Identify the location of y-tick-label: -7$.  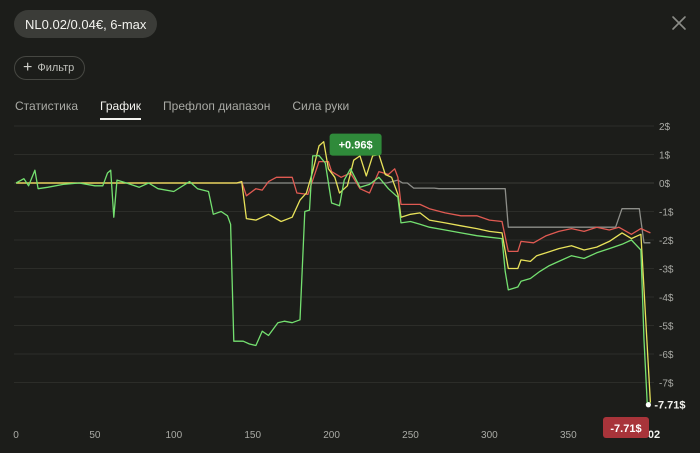
(666, 384).